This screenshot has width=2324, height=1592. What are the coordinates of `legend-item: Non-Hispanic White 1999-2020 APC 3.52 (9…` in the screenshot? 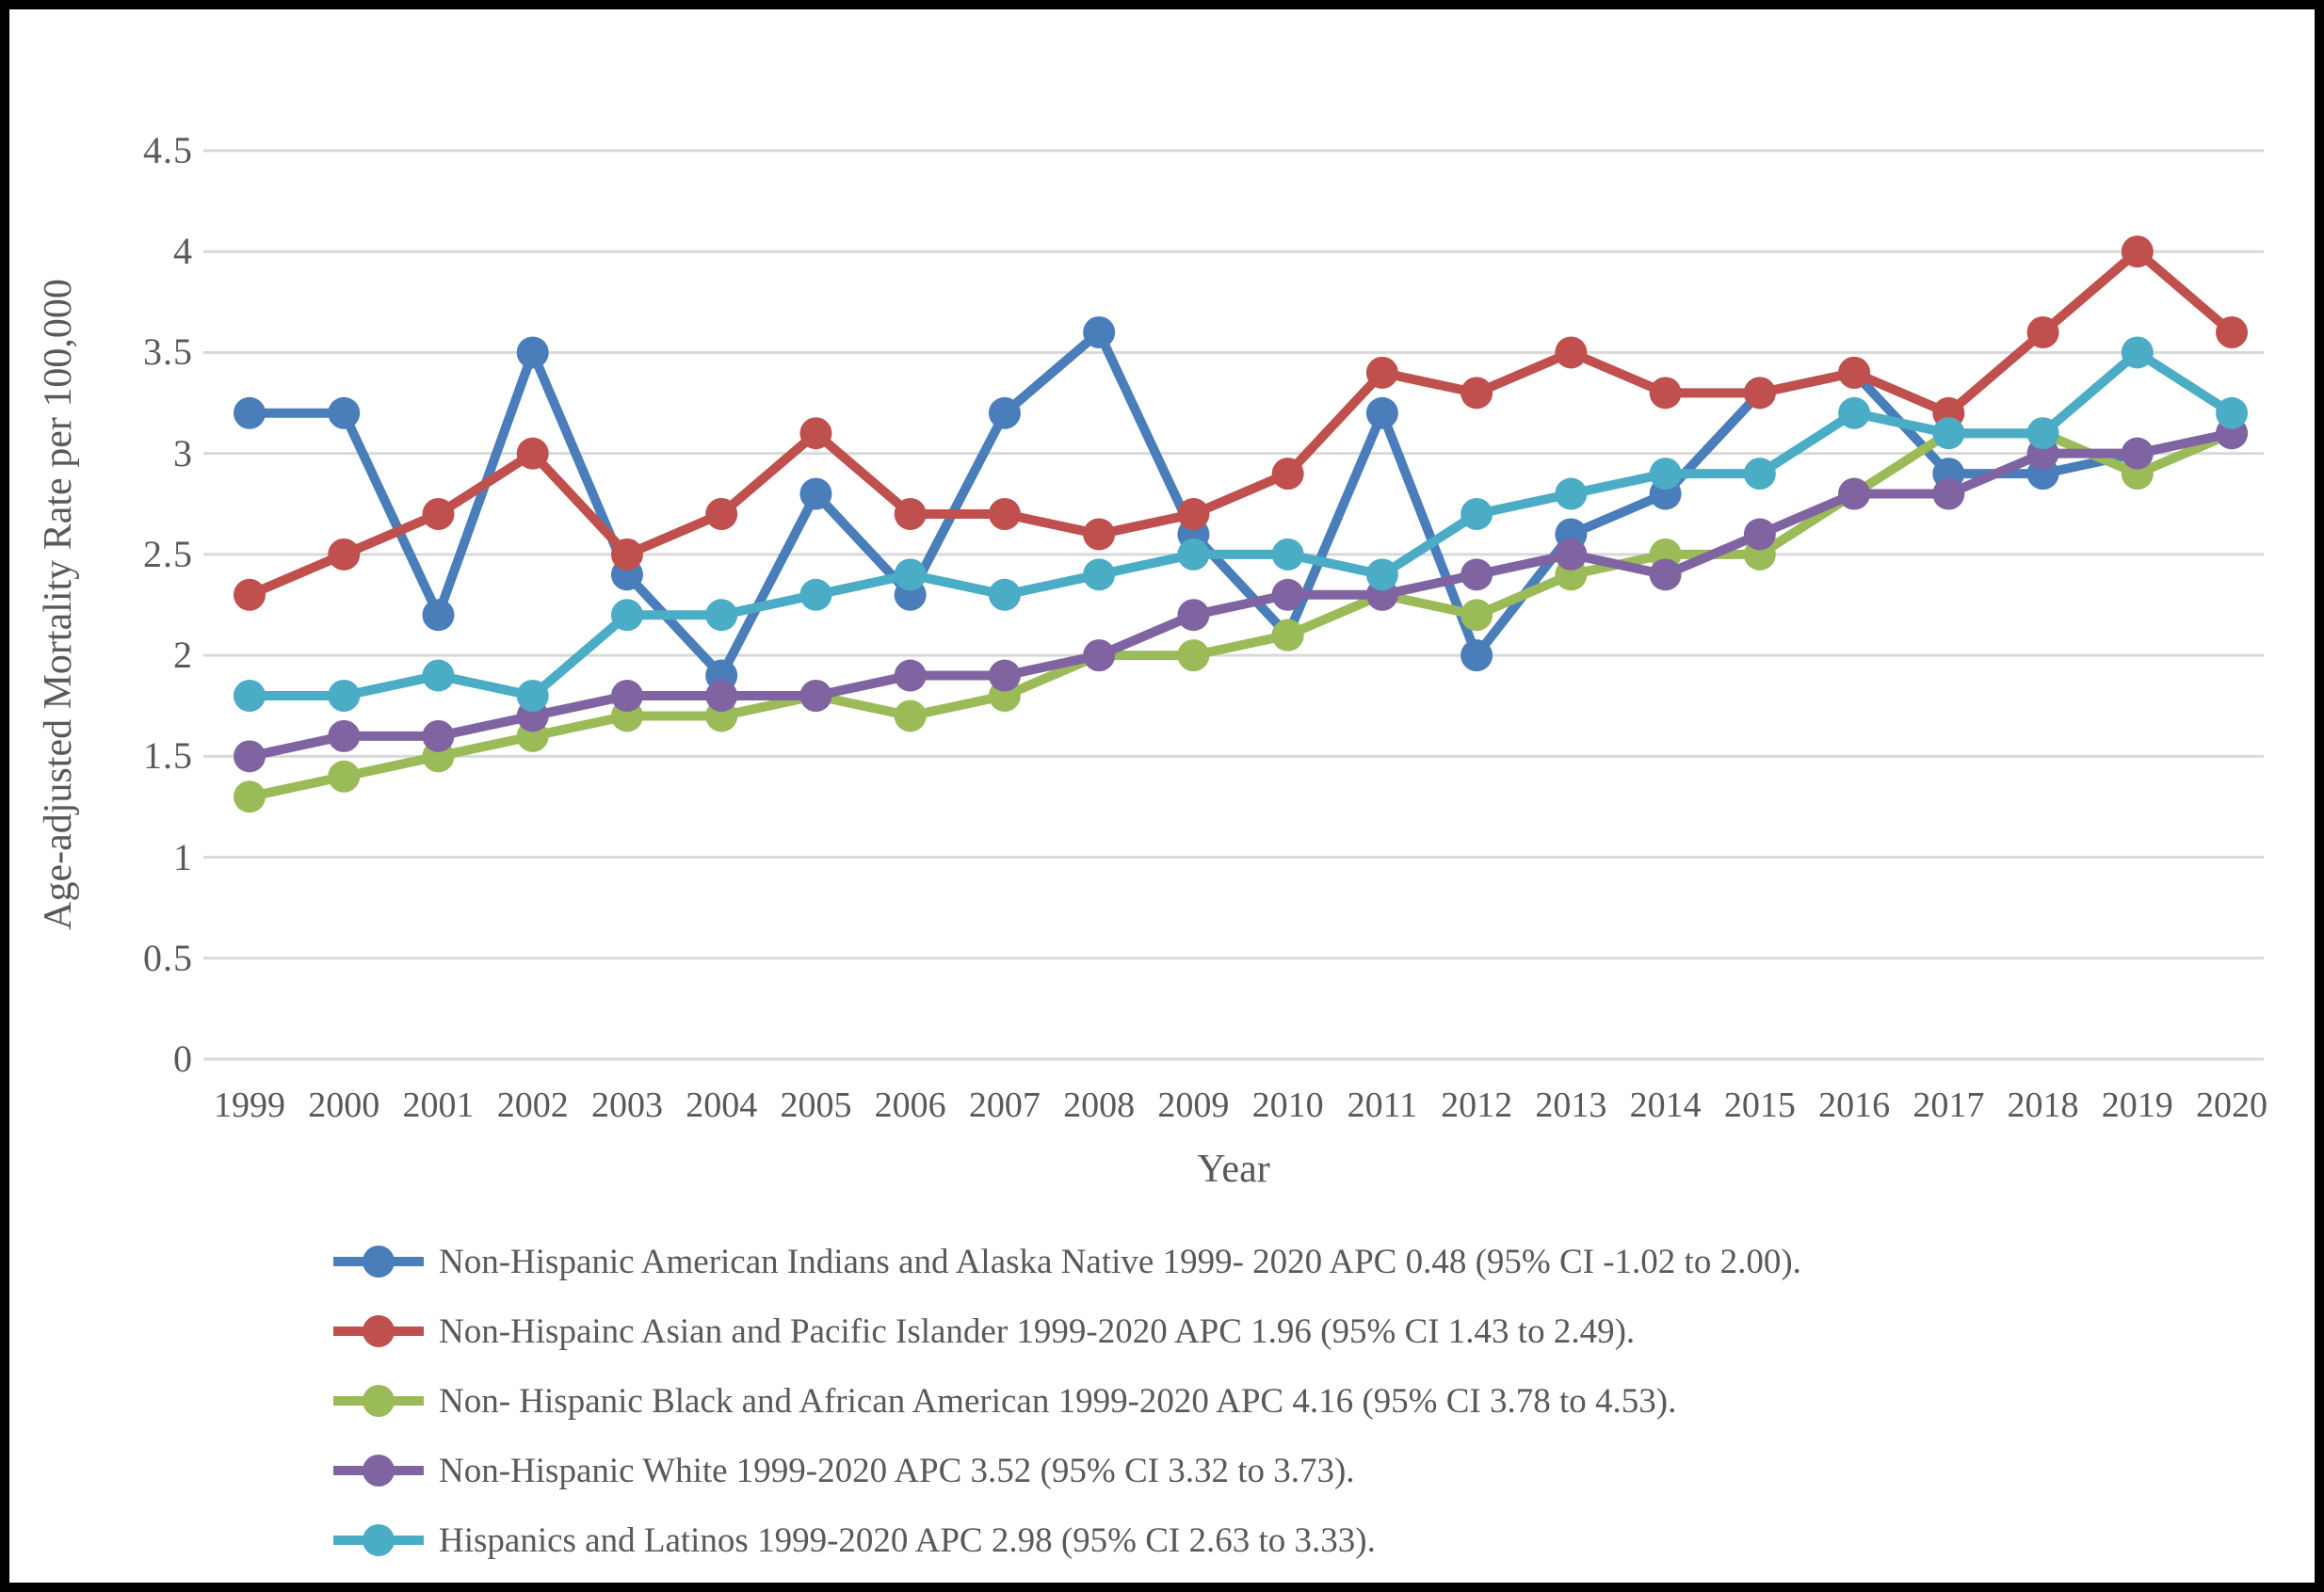 It's located at (843, 1470).